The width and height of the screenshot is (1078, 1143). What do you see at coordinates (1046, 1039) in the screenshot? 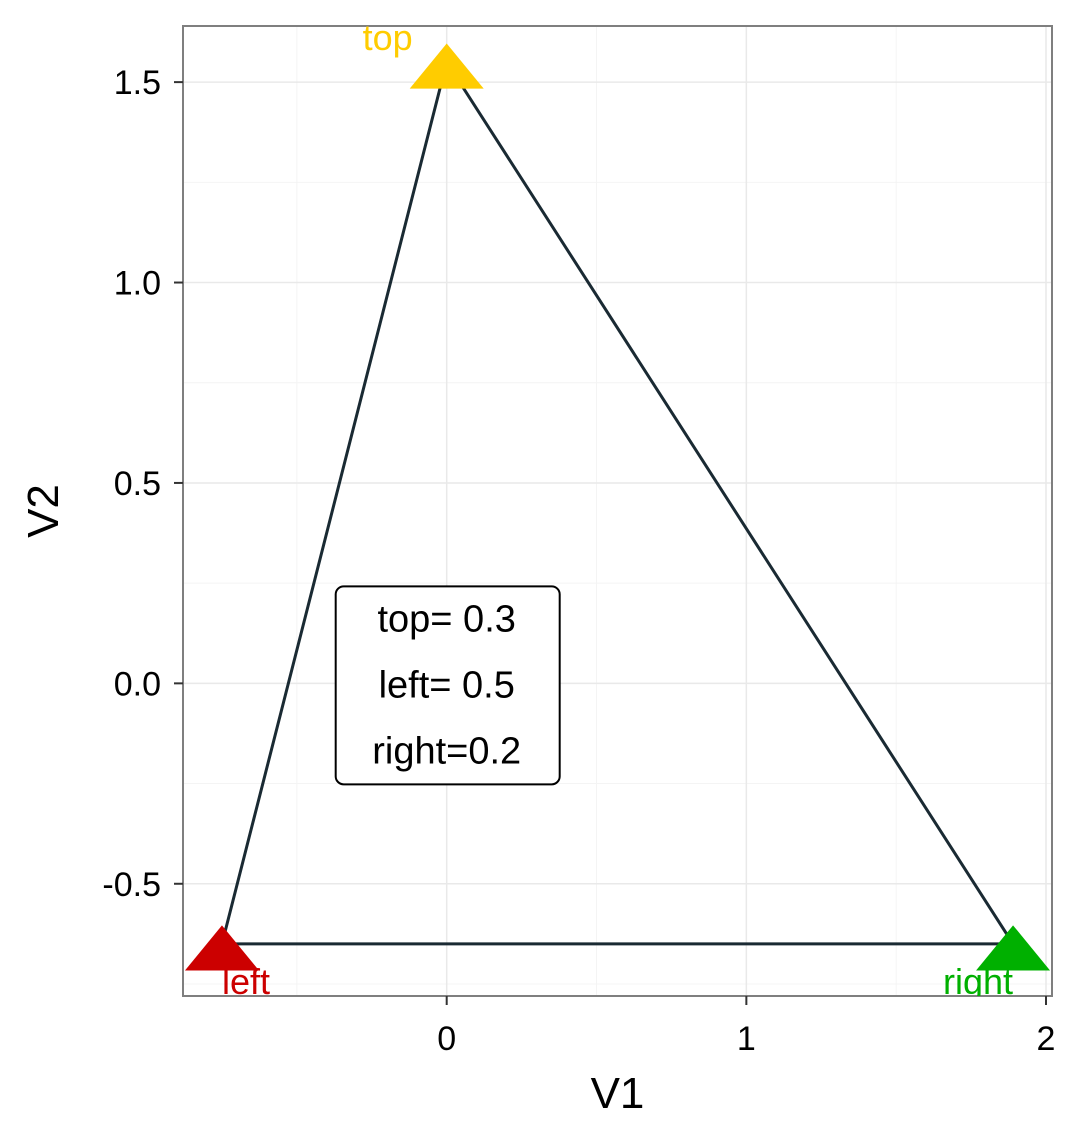
I see `x-tick-label: 2` at bounding box center [1046, 1039].